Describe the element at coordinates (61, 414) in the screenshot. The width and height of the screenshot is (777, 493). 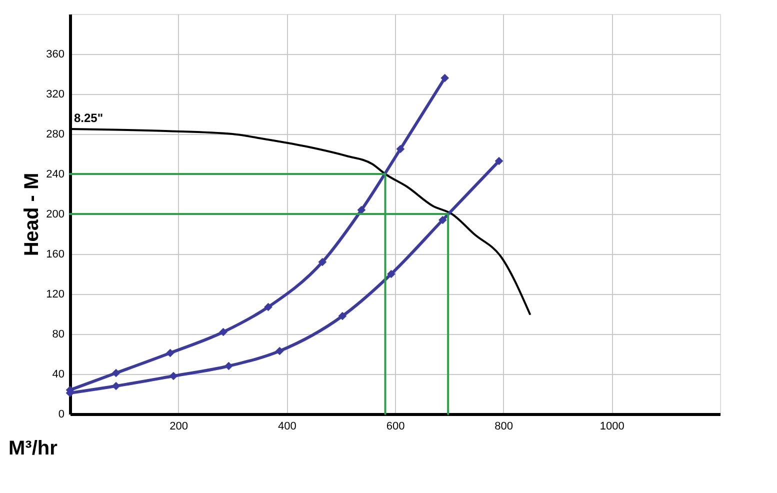
I see `y-tick-label: 0` at that location.